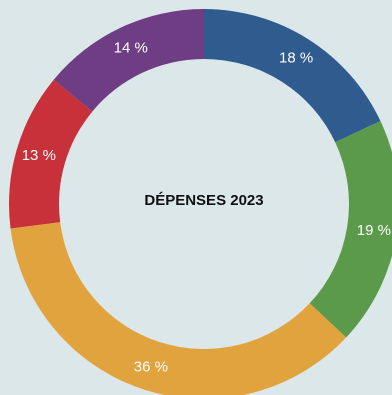  I want to click on slice-label-3: 36 %, so click(151, 367).